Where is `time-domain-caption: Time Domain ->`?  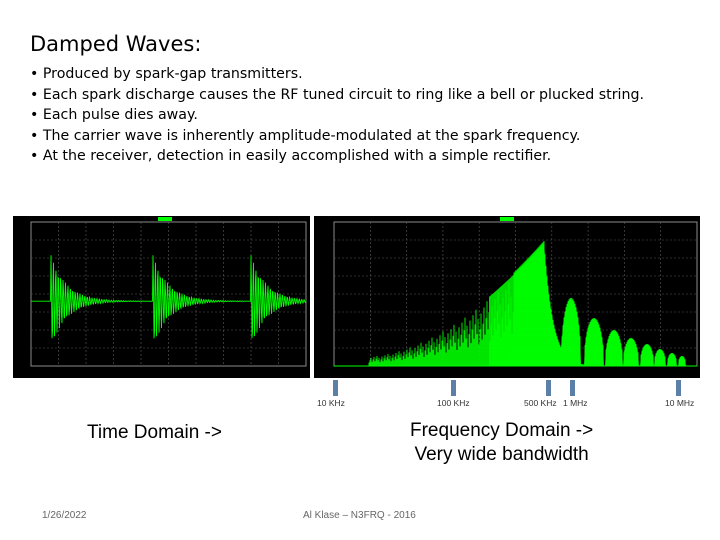
time-domain-caption: Time Domain -> is located at coordinates (154, 432).